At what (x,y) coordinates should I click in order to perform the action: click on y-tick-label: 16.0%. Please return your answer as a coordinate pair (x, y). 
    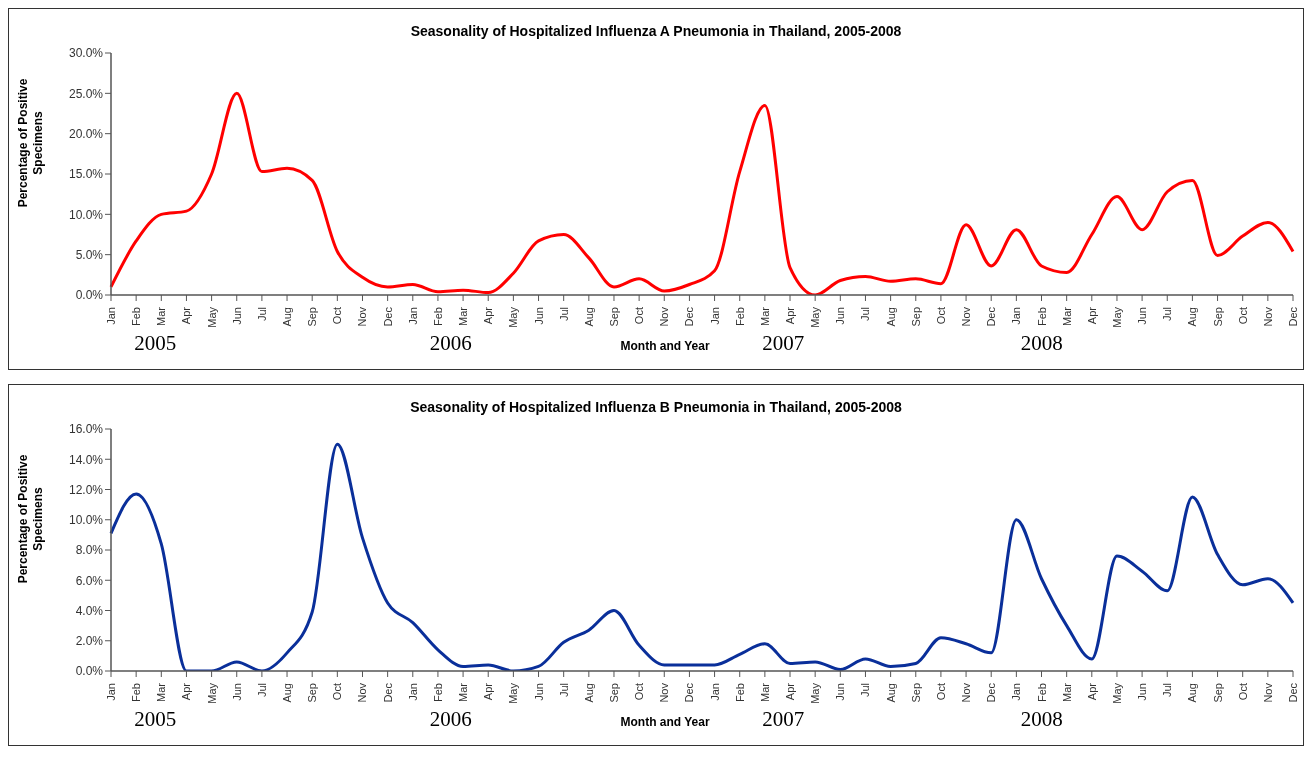
    Looking at the image, I should click on (86, 429).